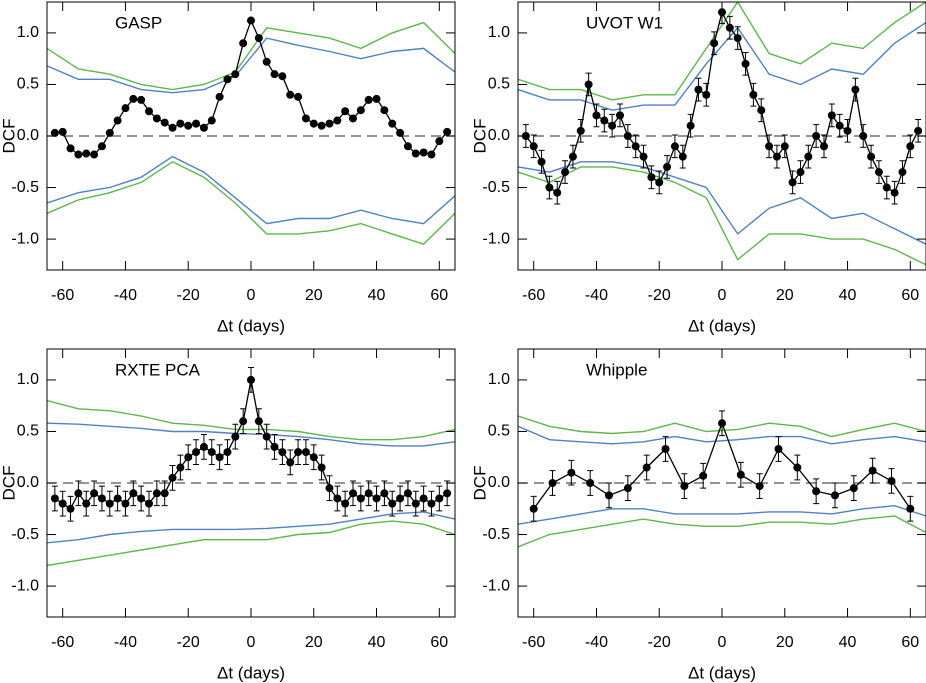 The image size is (926, 683). What do you see at coordinates (659, 642) in the screenshot?
I see `x-tick-label: -20` at bounding box center [659, 642].